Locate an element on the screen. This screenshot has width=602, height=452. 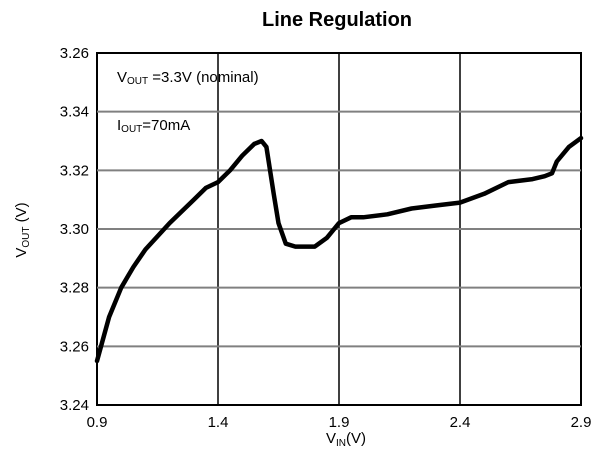
y-tick-label: 3.24 is located at coordinates (74, 405).